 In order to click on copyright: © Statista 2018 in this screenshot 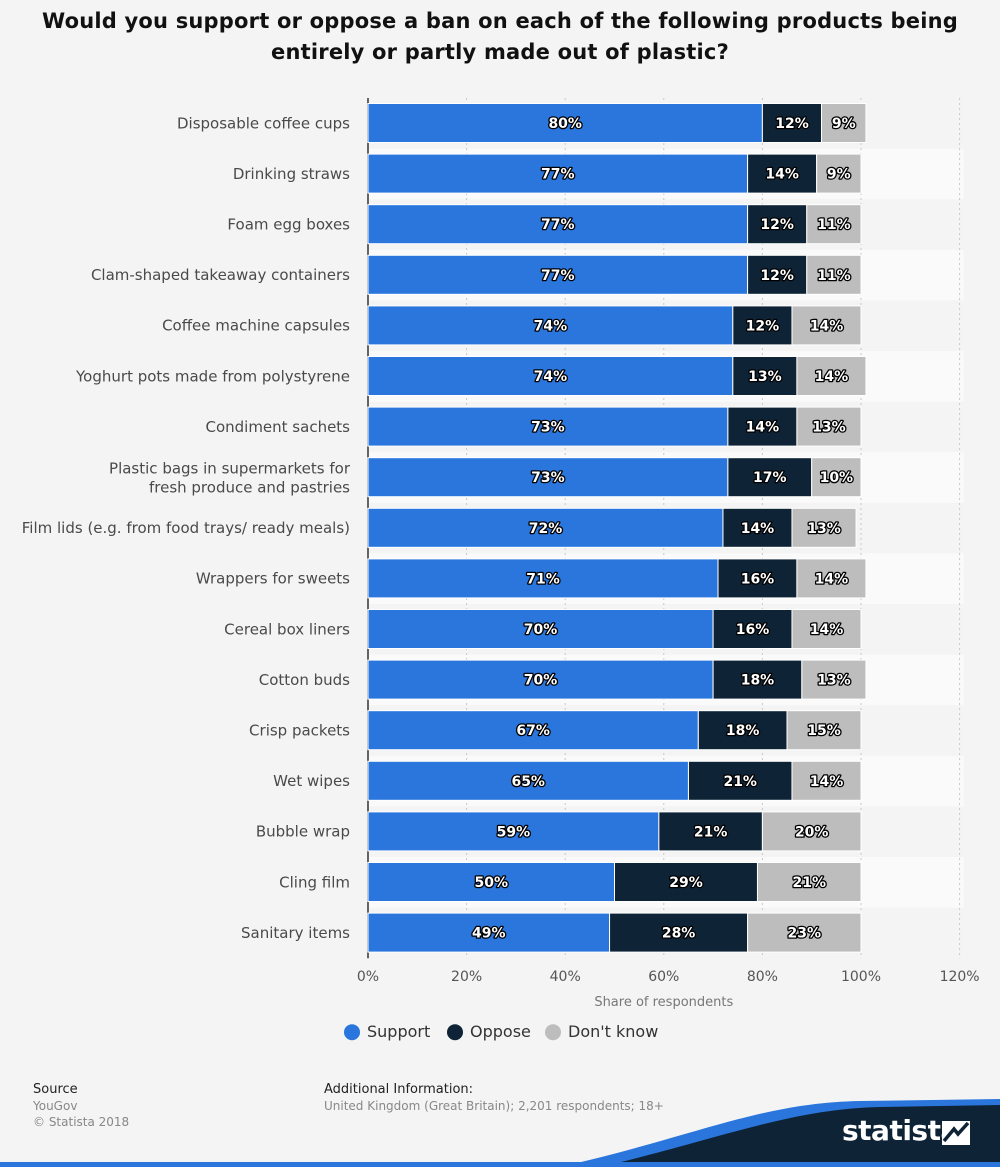, I will do `click(81, 1122)`.